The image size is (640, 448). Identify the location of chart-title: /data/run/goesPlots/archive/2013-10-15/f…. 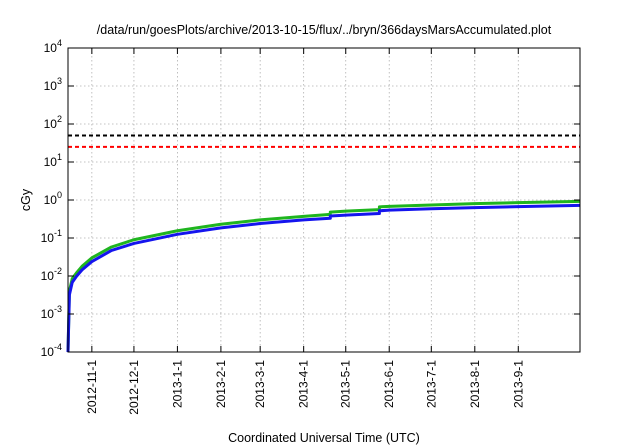
(324, 30).